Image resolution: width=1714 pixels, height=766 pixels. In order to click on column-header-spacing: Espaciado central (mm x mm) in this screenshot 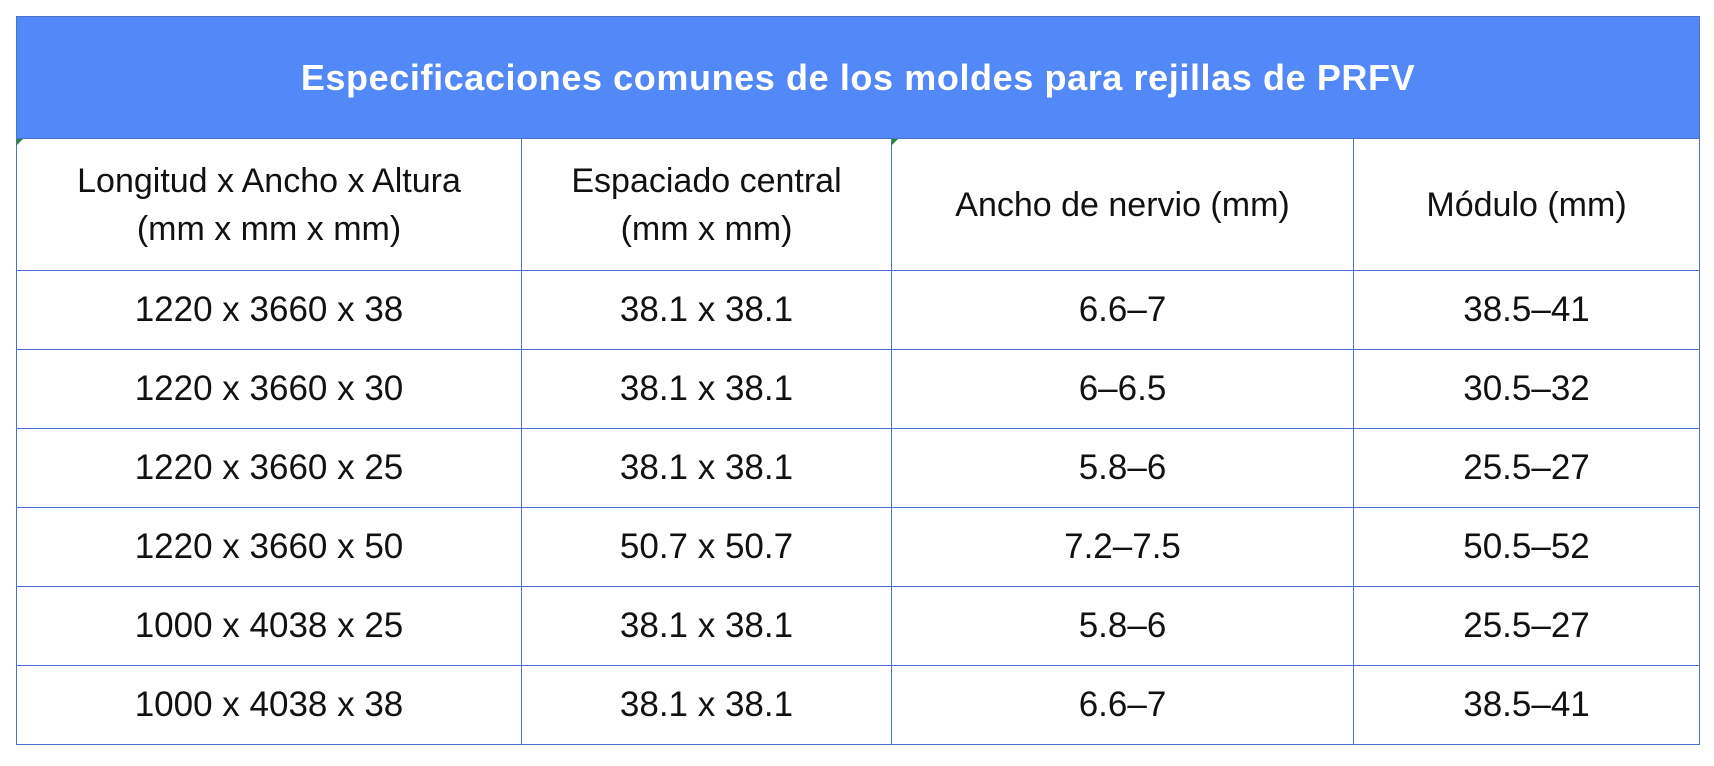, I will do `click(706, 204)`.